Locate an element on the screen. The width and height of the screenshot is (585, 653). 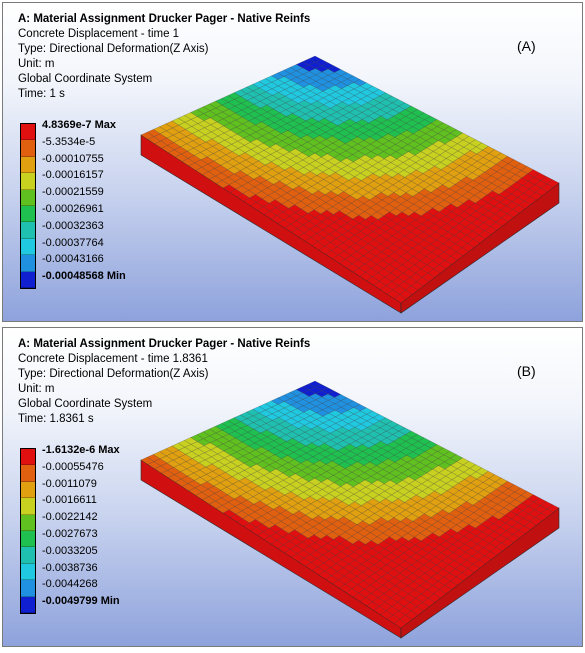
legend-label: -5.3534e-5 is located at coordinates (69, 141).